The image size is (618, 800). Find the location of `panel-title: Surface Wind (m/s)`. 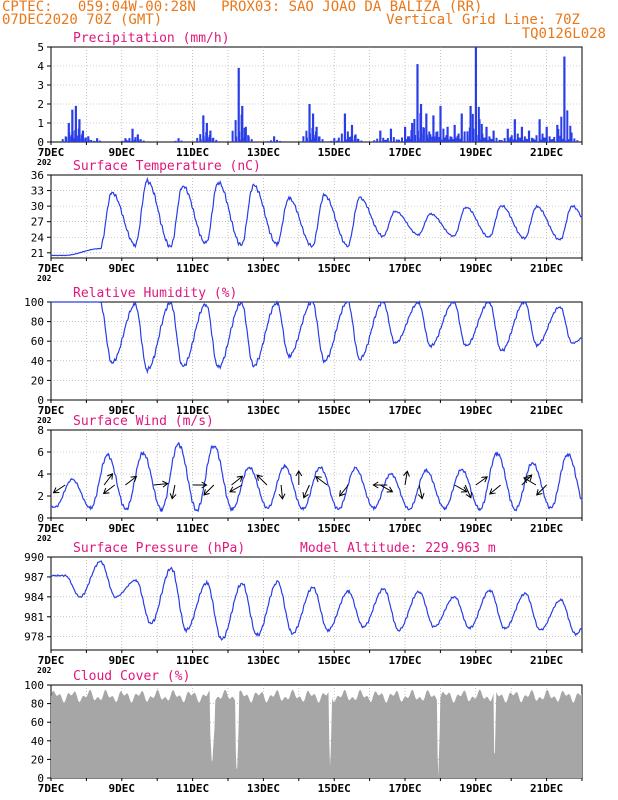

panel-title: Surface Wind (m/s) is located at coordinates (143, 421).